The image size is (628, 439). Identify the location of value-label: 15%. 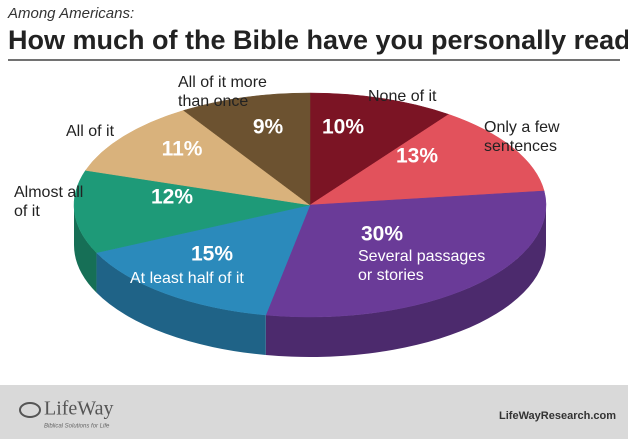
(212, 254).